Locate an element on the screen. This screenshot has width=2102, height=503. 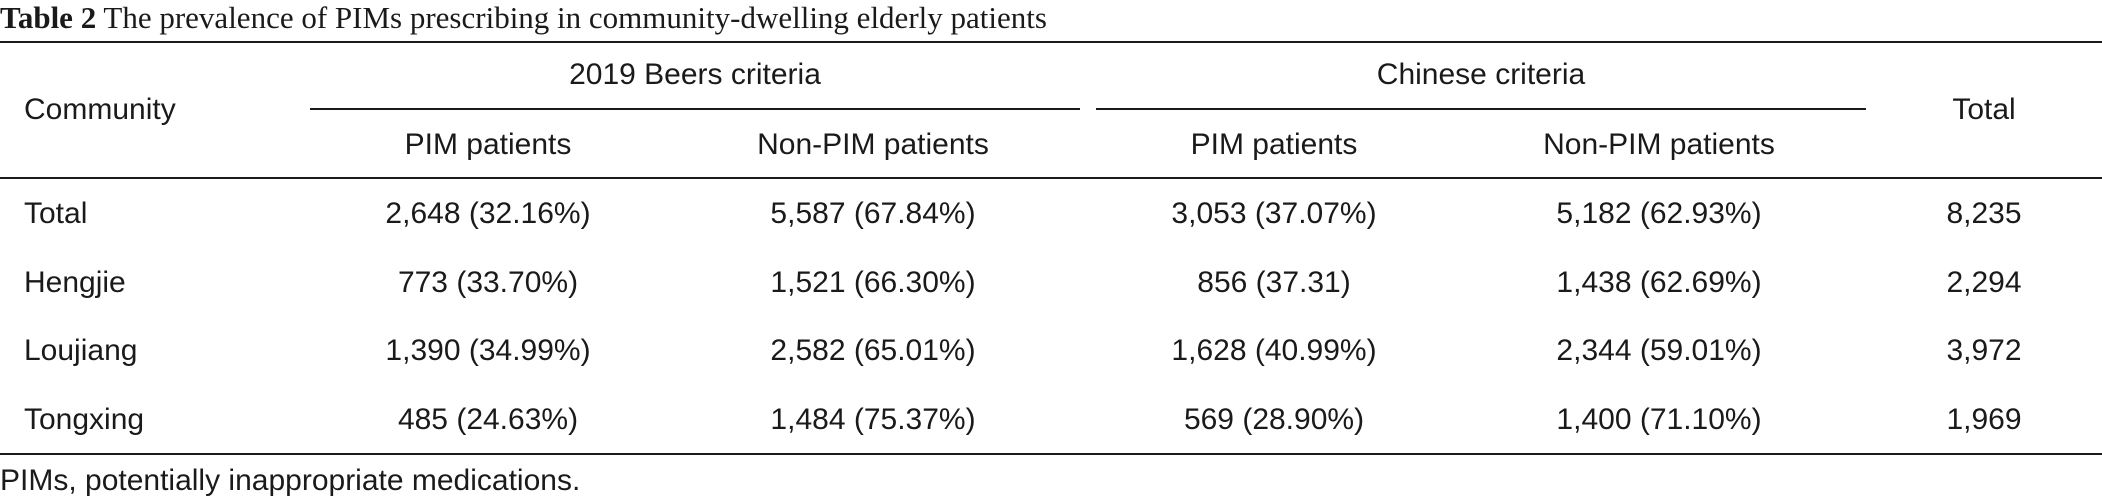
row-total-chinese-pim: 3,053 (37.07%) is located at coordinates (1274, 213).